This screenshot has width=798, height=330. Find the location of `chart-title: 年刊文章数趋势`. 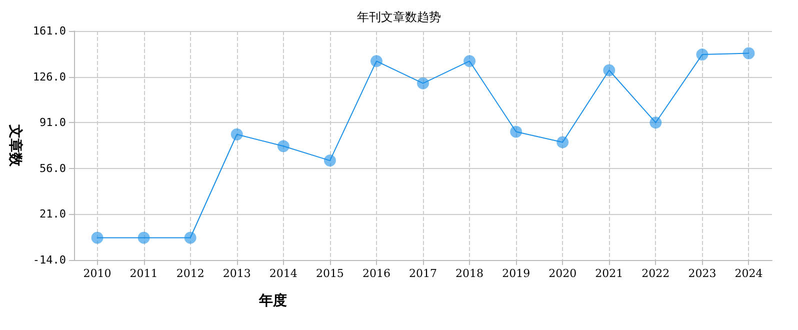

chart-title: 年刊文章数趋势 is located at coordinates (399, 17).